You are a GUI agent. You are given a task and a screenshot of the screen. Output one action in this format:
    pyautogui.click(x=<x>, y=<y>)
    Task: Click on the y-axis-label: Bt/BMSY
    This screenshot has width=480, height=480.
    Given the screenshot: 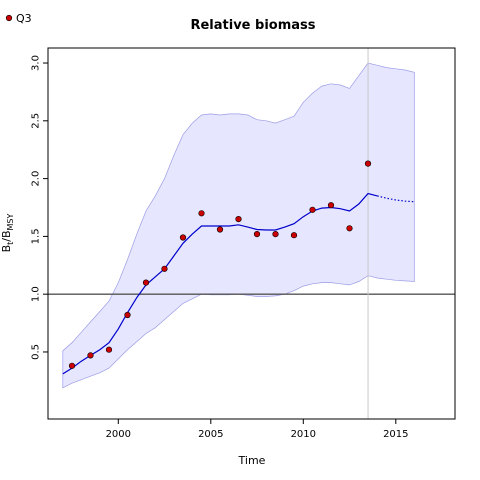 What is the action you would take?
    pyautogui.click(x=7, y=232)
    